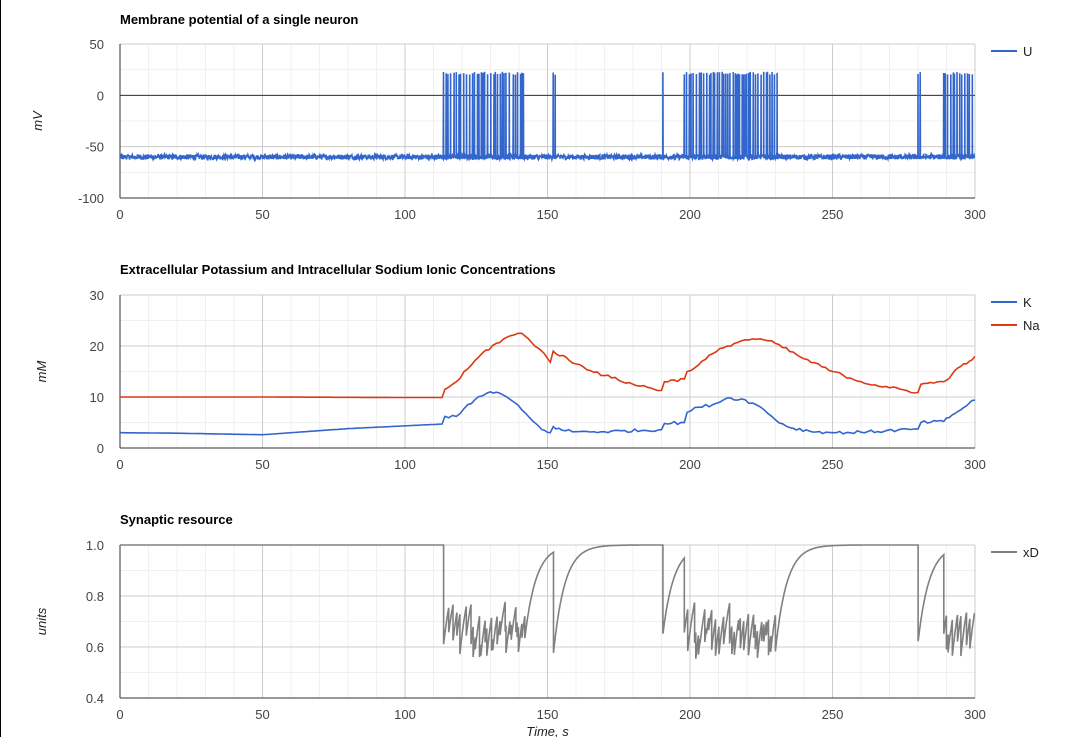  Describe the element at coordinates (1027, 302) in the screenshot. I see `legend-label-K: K` at that location.